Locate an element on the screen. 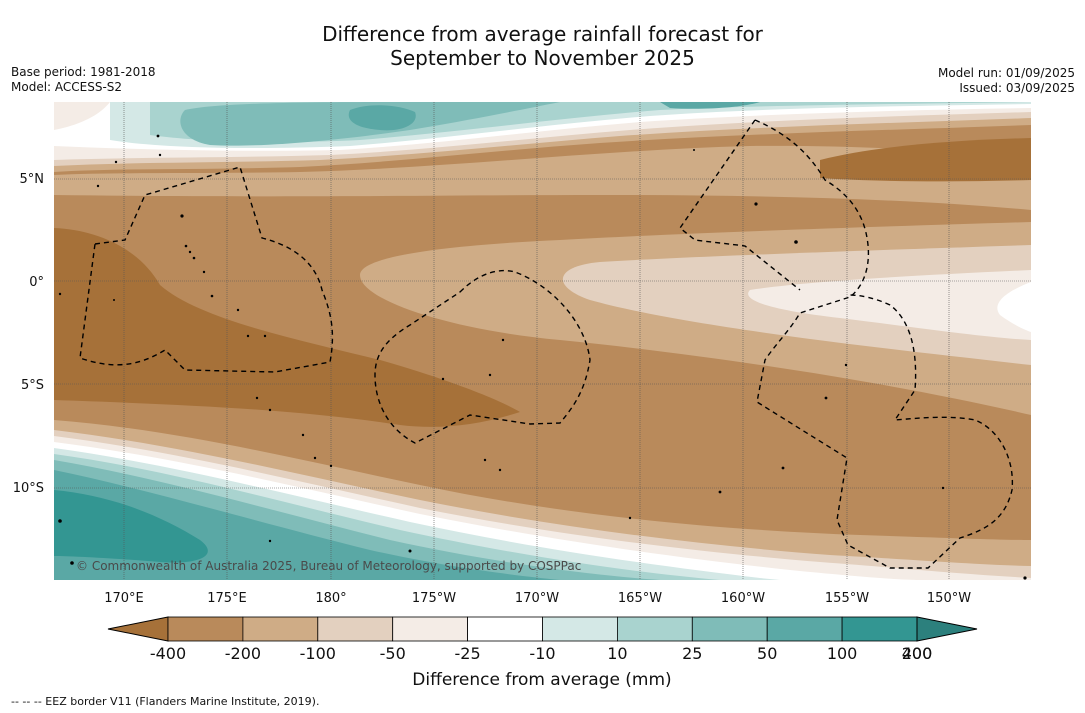 This screenshot has height=713, width=1085. eez-border-kiribati-gilbert is located at coordinates (206, 269).